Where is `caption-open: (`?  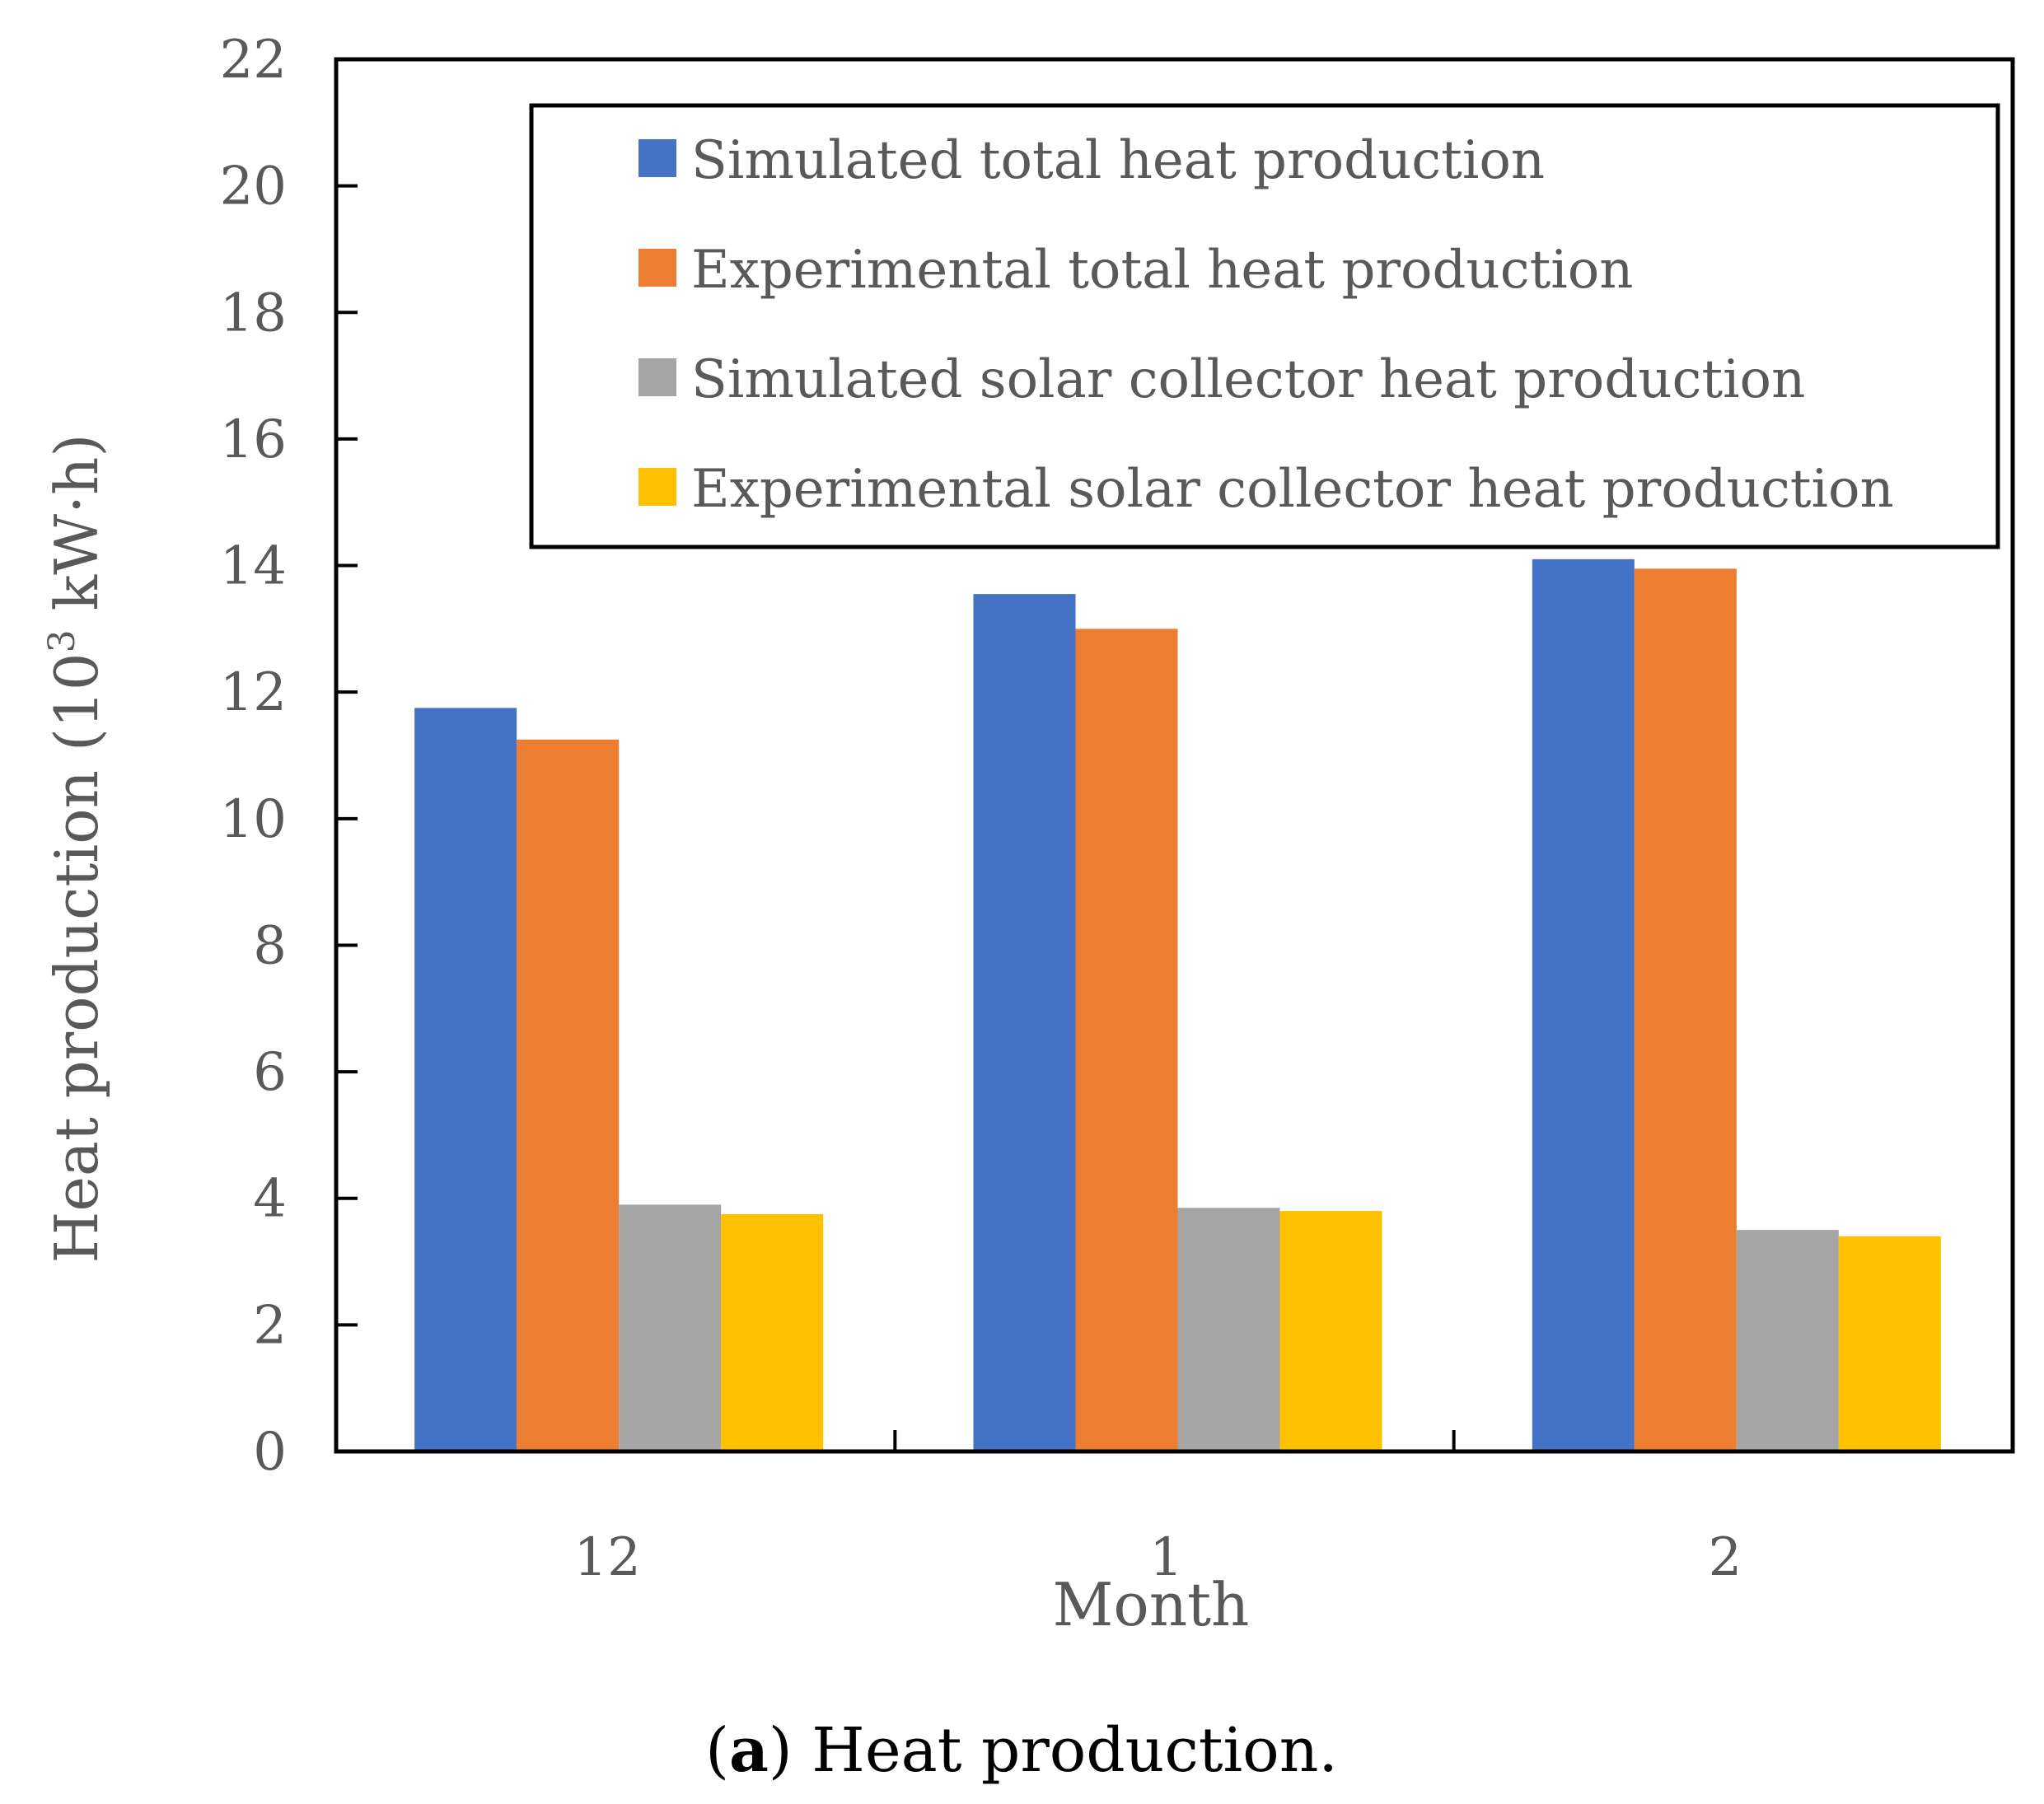
caption-open: ( is located at coordinates (717, 1750).